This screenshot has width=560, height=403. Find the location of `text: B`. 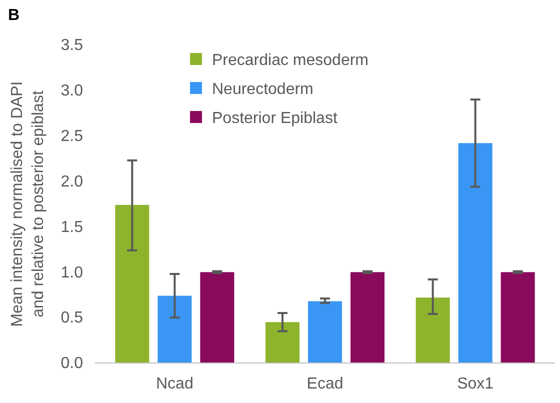

text: B is located at coordinates (14, 15).